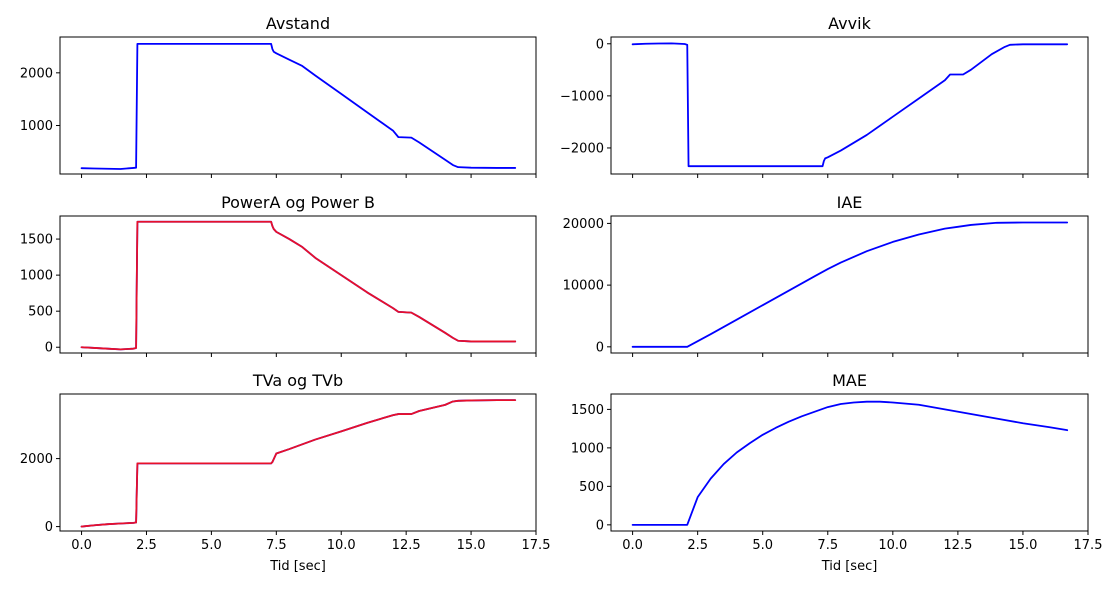 This screenshot has width=1118, height=589. Describe the element at coordinates (587, 410) in the screenshot. I see `y-tick-label-mae-3: 1500` at that location.